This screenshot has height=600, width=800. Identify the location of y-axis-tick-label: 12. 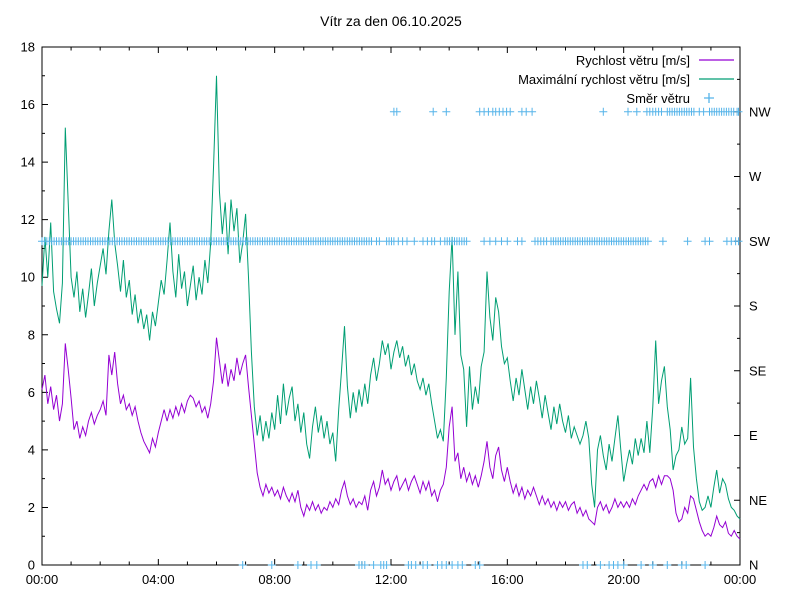
(28, 219).